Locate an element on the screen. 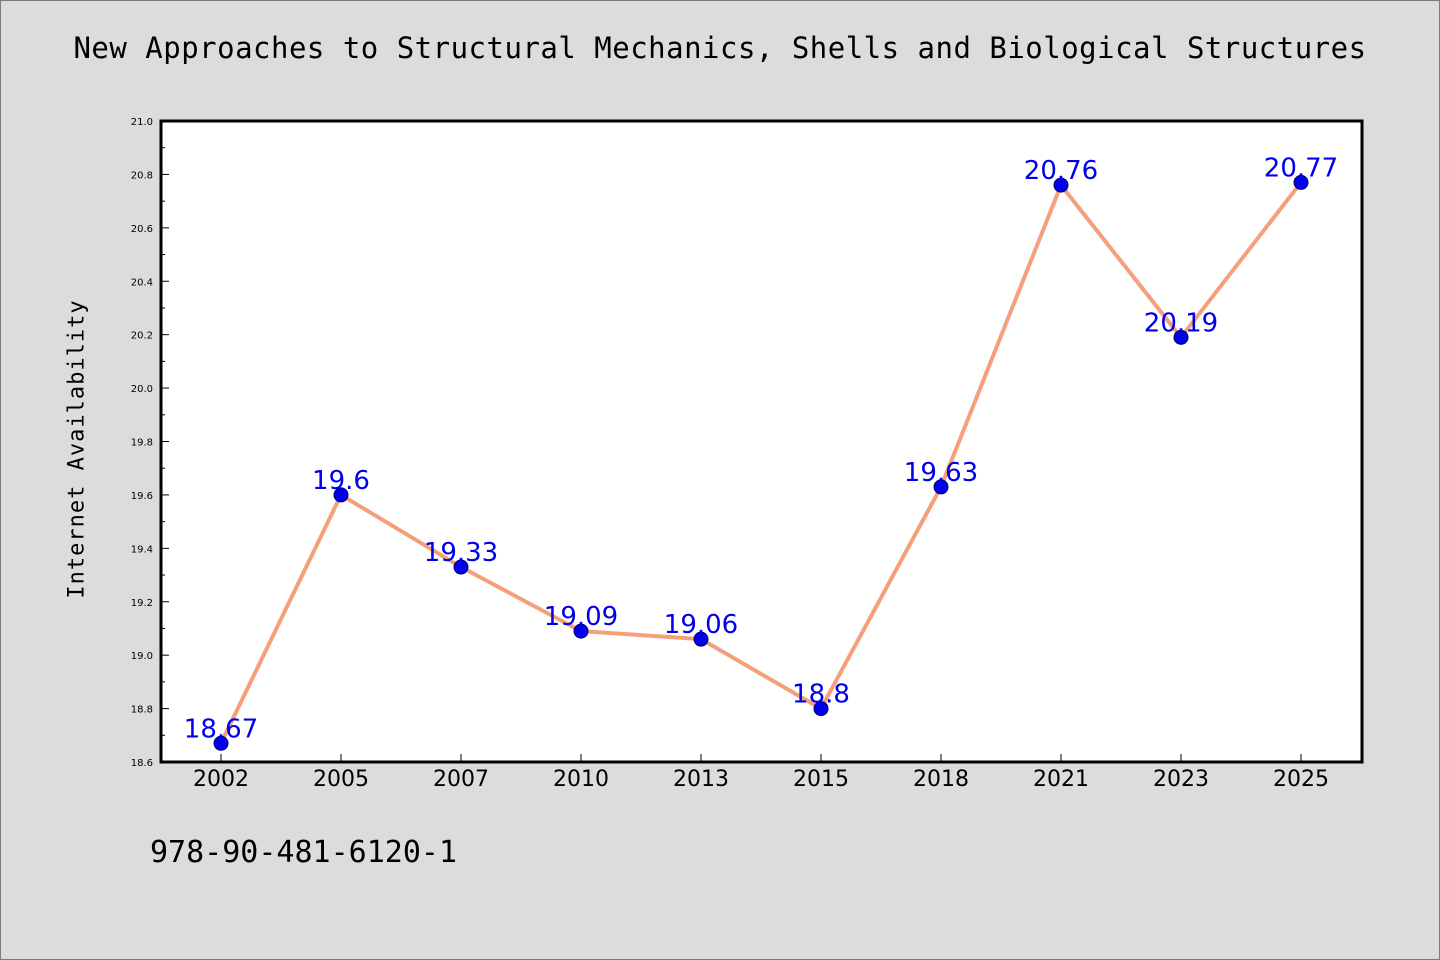 The image size is (1440, 960). y-tick-label: 20.0 is located at coordinates (142, 389).